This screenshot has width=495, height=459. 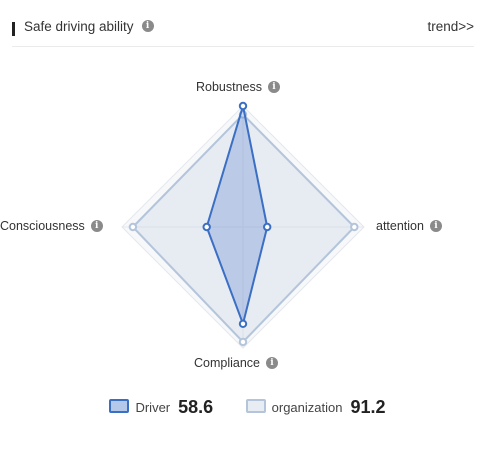 What do you see at coordinates (227, 363) in the screenshot?
I see `axis-label-compliance-text: Compliance` at bounding box center [227, 363].